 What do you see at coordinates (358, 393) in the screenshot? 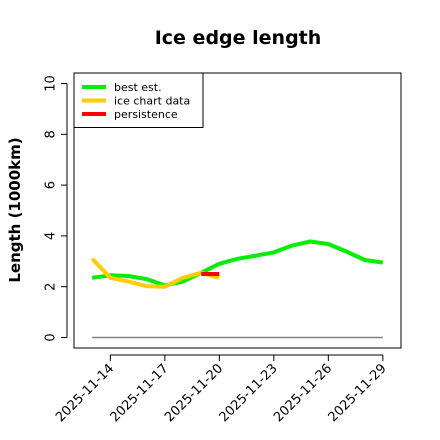
I see `x-tick-label: 2025-11-29` at bounding box center [358, 393].